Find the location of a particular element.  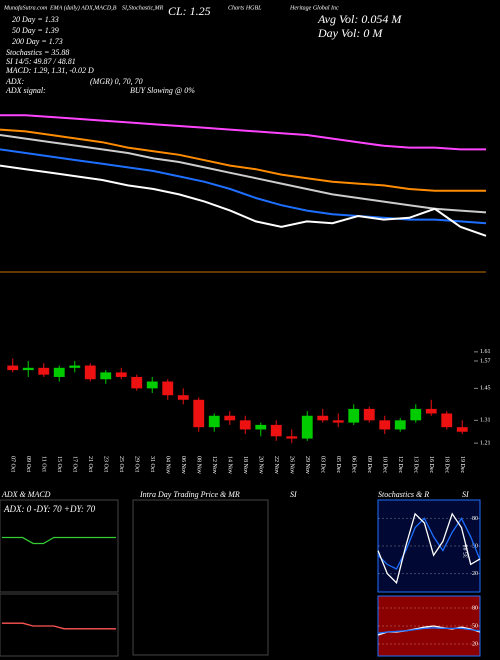

x-tick-label: 14 Nov is located at coordinates (229, 465).